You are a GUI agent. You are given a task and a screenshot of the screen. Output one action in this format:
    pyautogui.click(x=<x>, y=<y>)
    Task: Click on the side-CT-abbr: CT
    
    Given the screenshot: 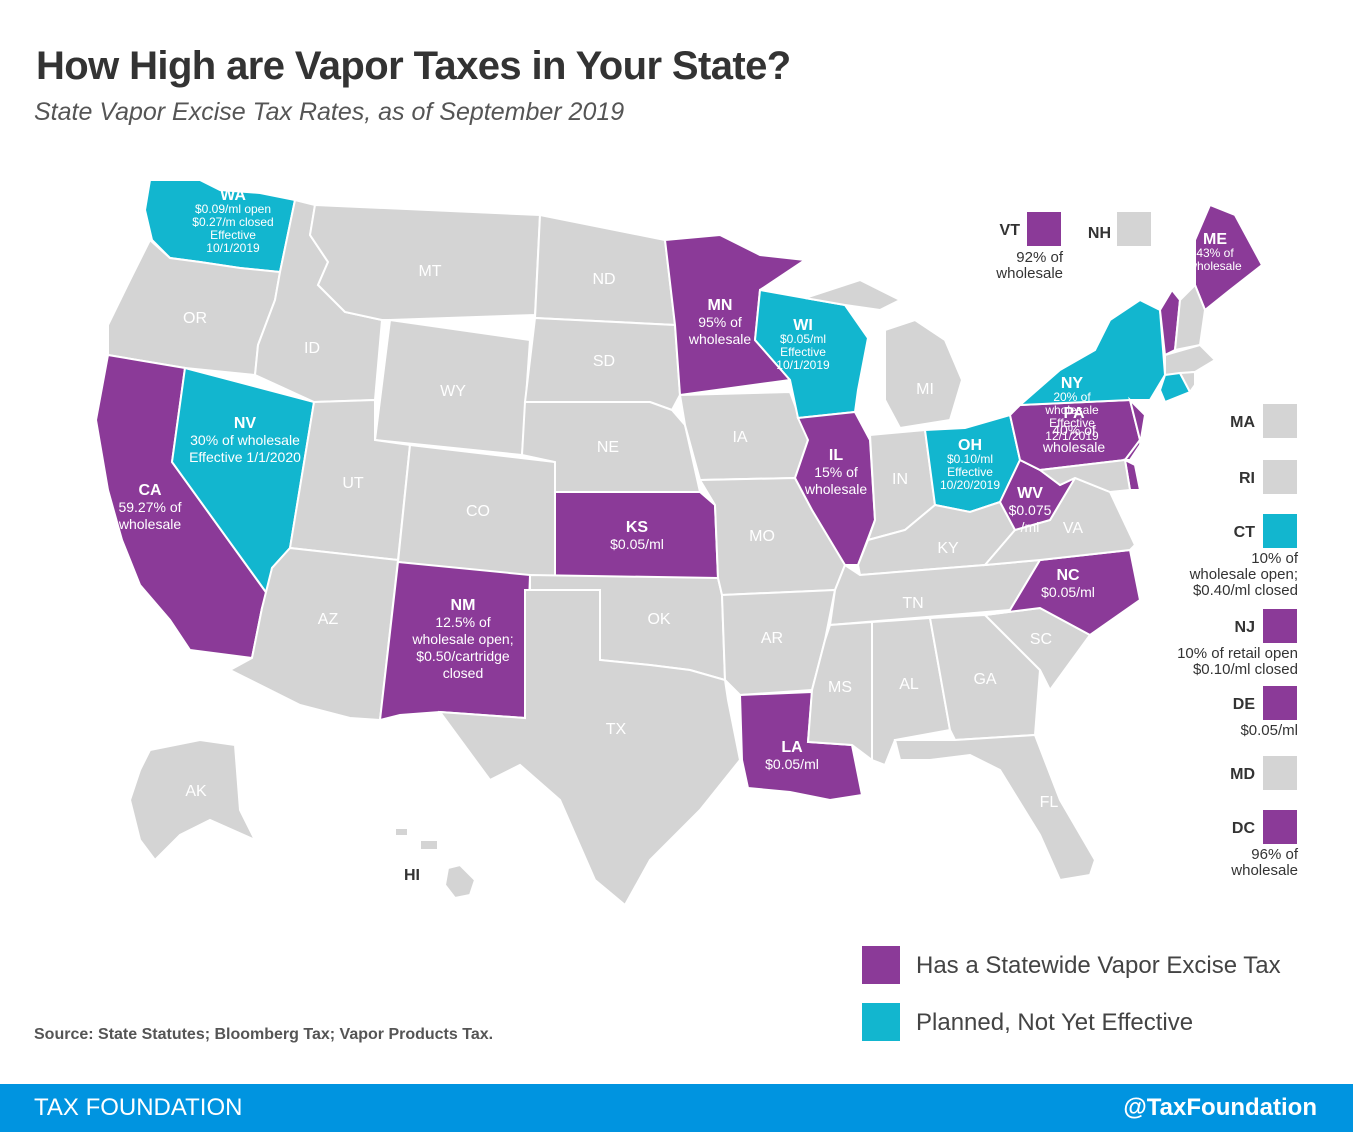 What is the action you would take?
    pyautogui.click(x=1244, y=532)
    